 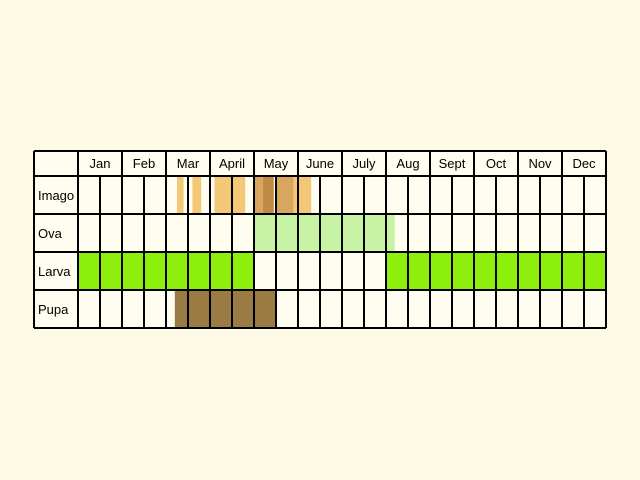 I want to click on row-label-larva: Larva, so click(x=54, y=271).